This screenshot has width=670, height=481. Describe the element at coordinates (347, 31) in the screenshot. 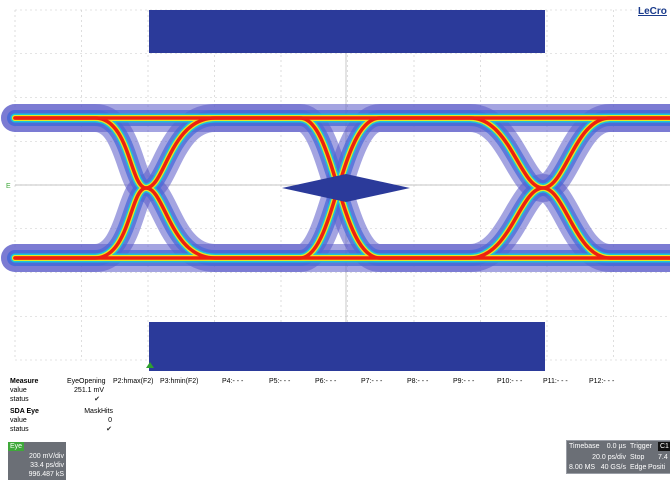

I see `upper-mask` at that location.